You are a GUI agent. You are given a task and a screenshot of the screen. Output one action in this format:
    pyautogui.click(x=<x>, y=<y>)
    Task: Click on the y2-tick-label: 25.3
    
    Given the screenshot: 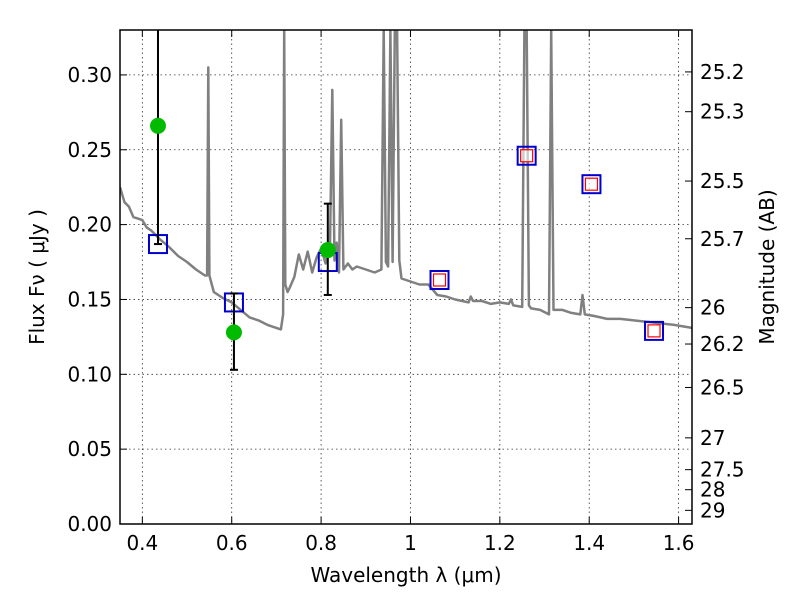 What is the action you would take?
    pyautogui.click(x=722, y=112)
    